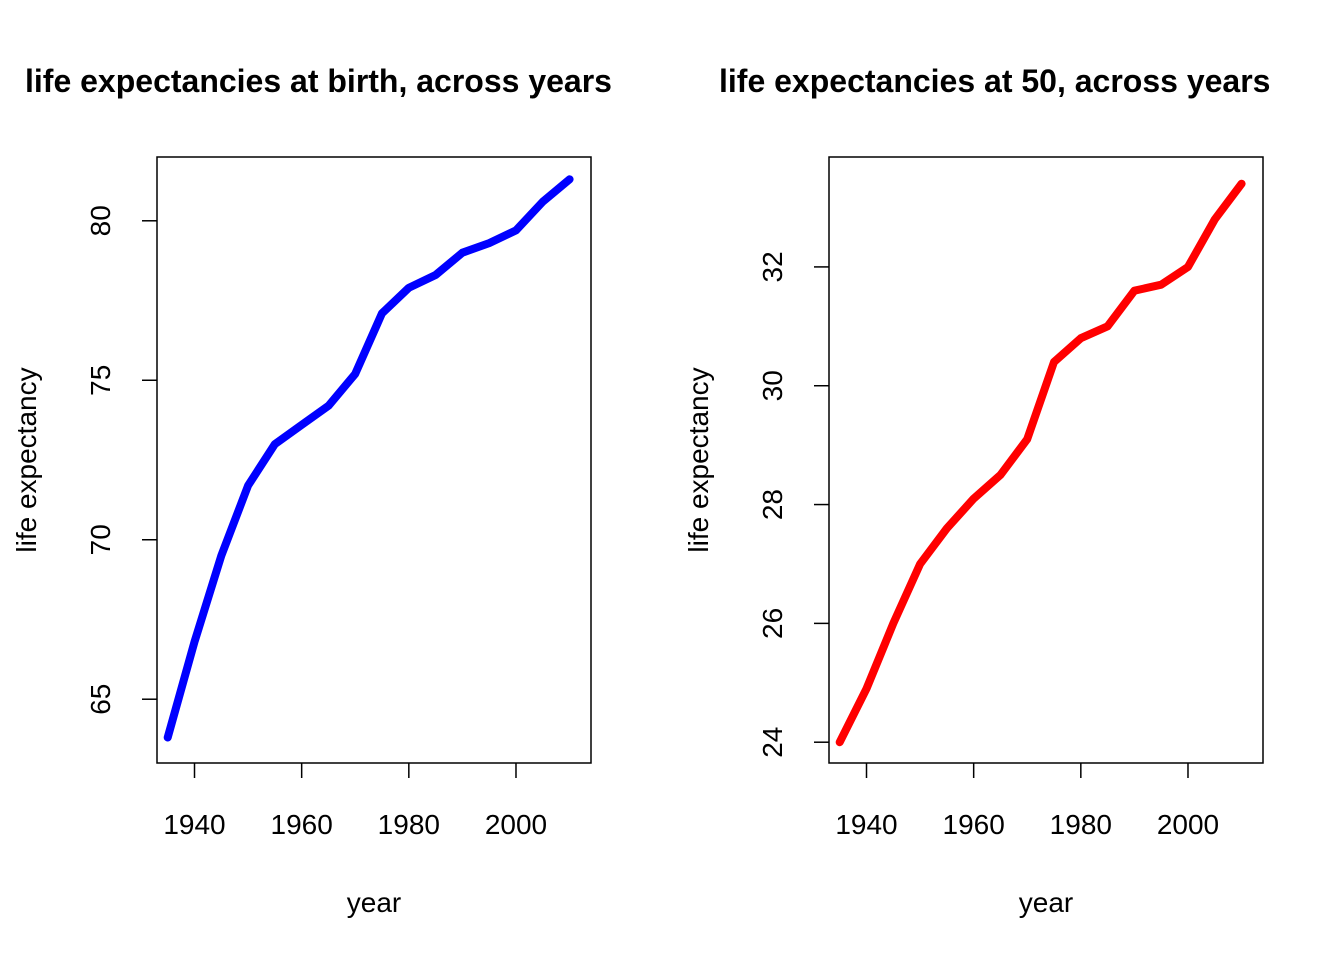 Image resolution: width=1344 pixels, height=960 pixels. Describe the element at coordinates (772, 623) in the screenshot. I see `y-tick-label: 26` at that location.